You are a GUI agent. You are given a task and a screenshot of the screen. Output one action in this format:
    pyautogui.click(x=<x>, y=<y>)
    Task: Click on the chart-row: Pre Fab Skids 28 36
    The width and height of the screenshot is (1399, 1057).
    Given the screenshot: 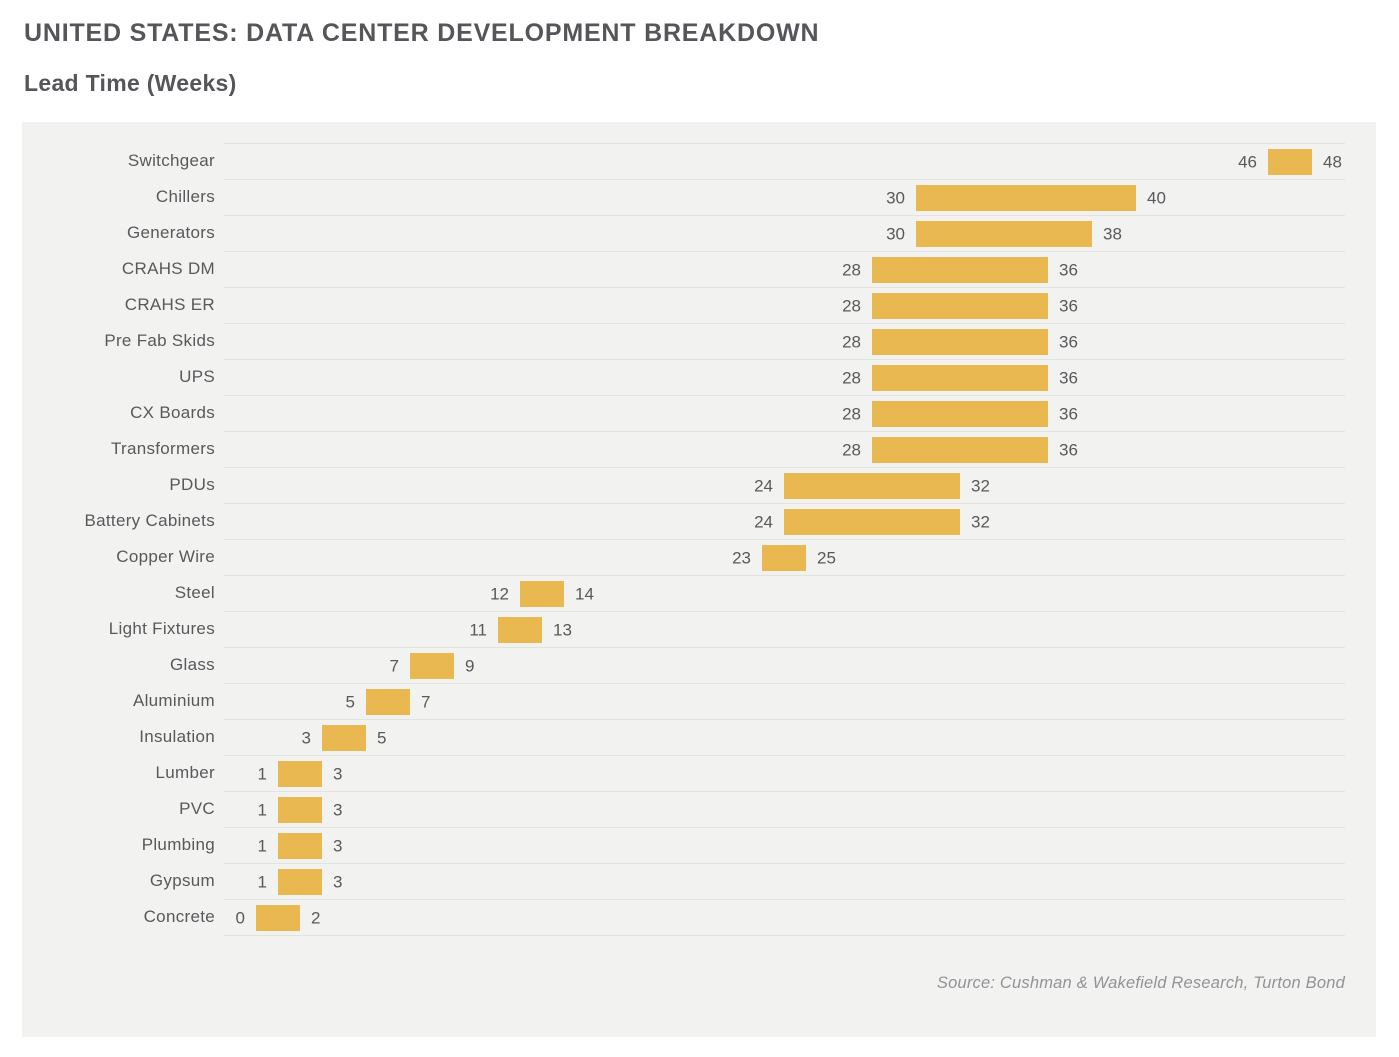 What is the action you would take?
    pyautogui.click(x=699, y=341)
    